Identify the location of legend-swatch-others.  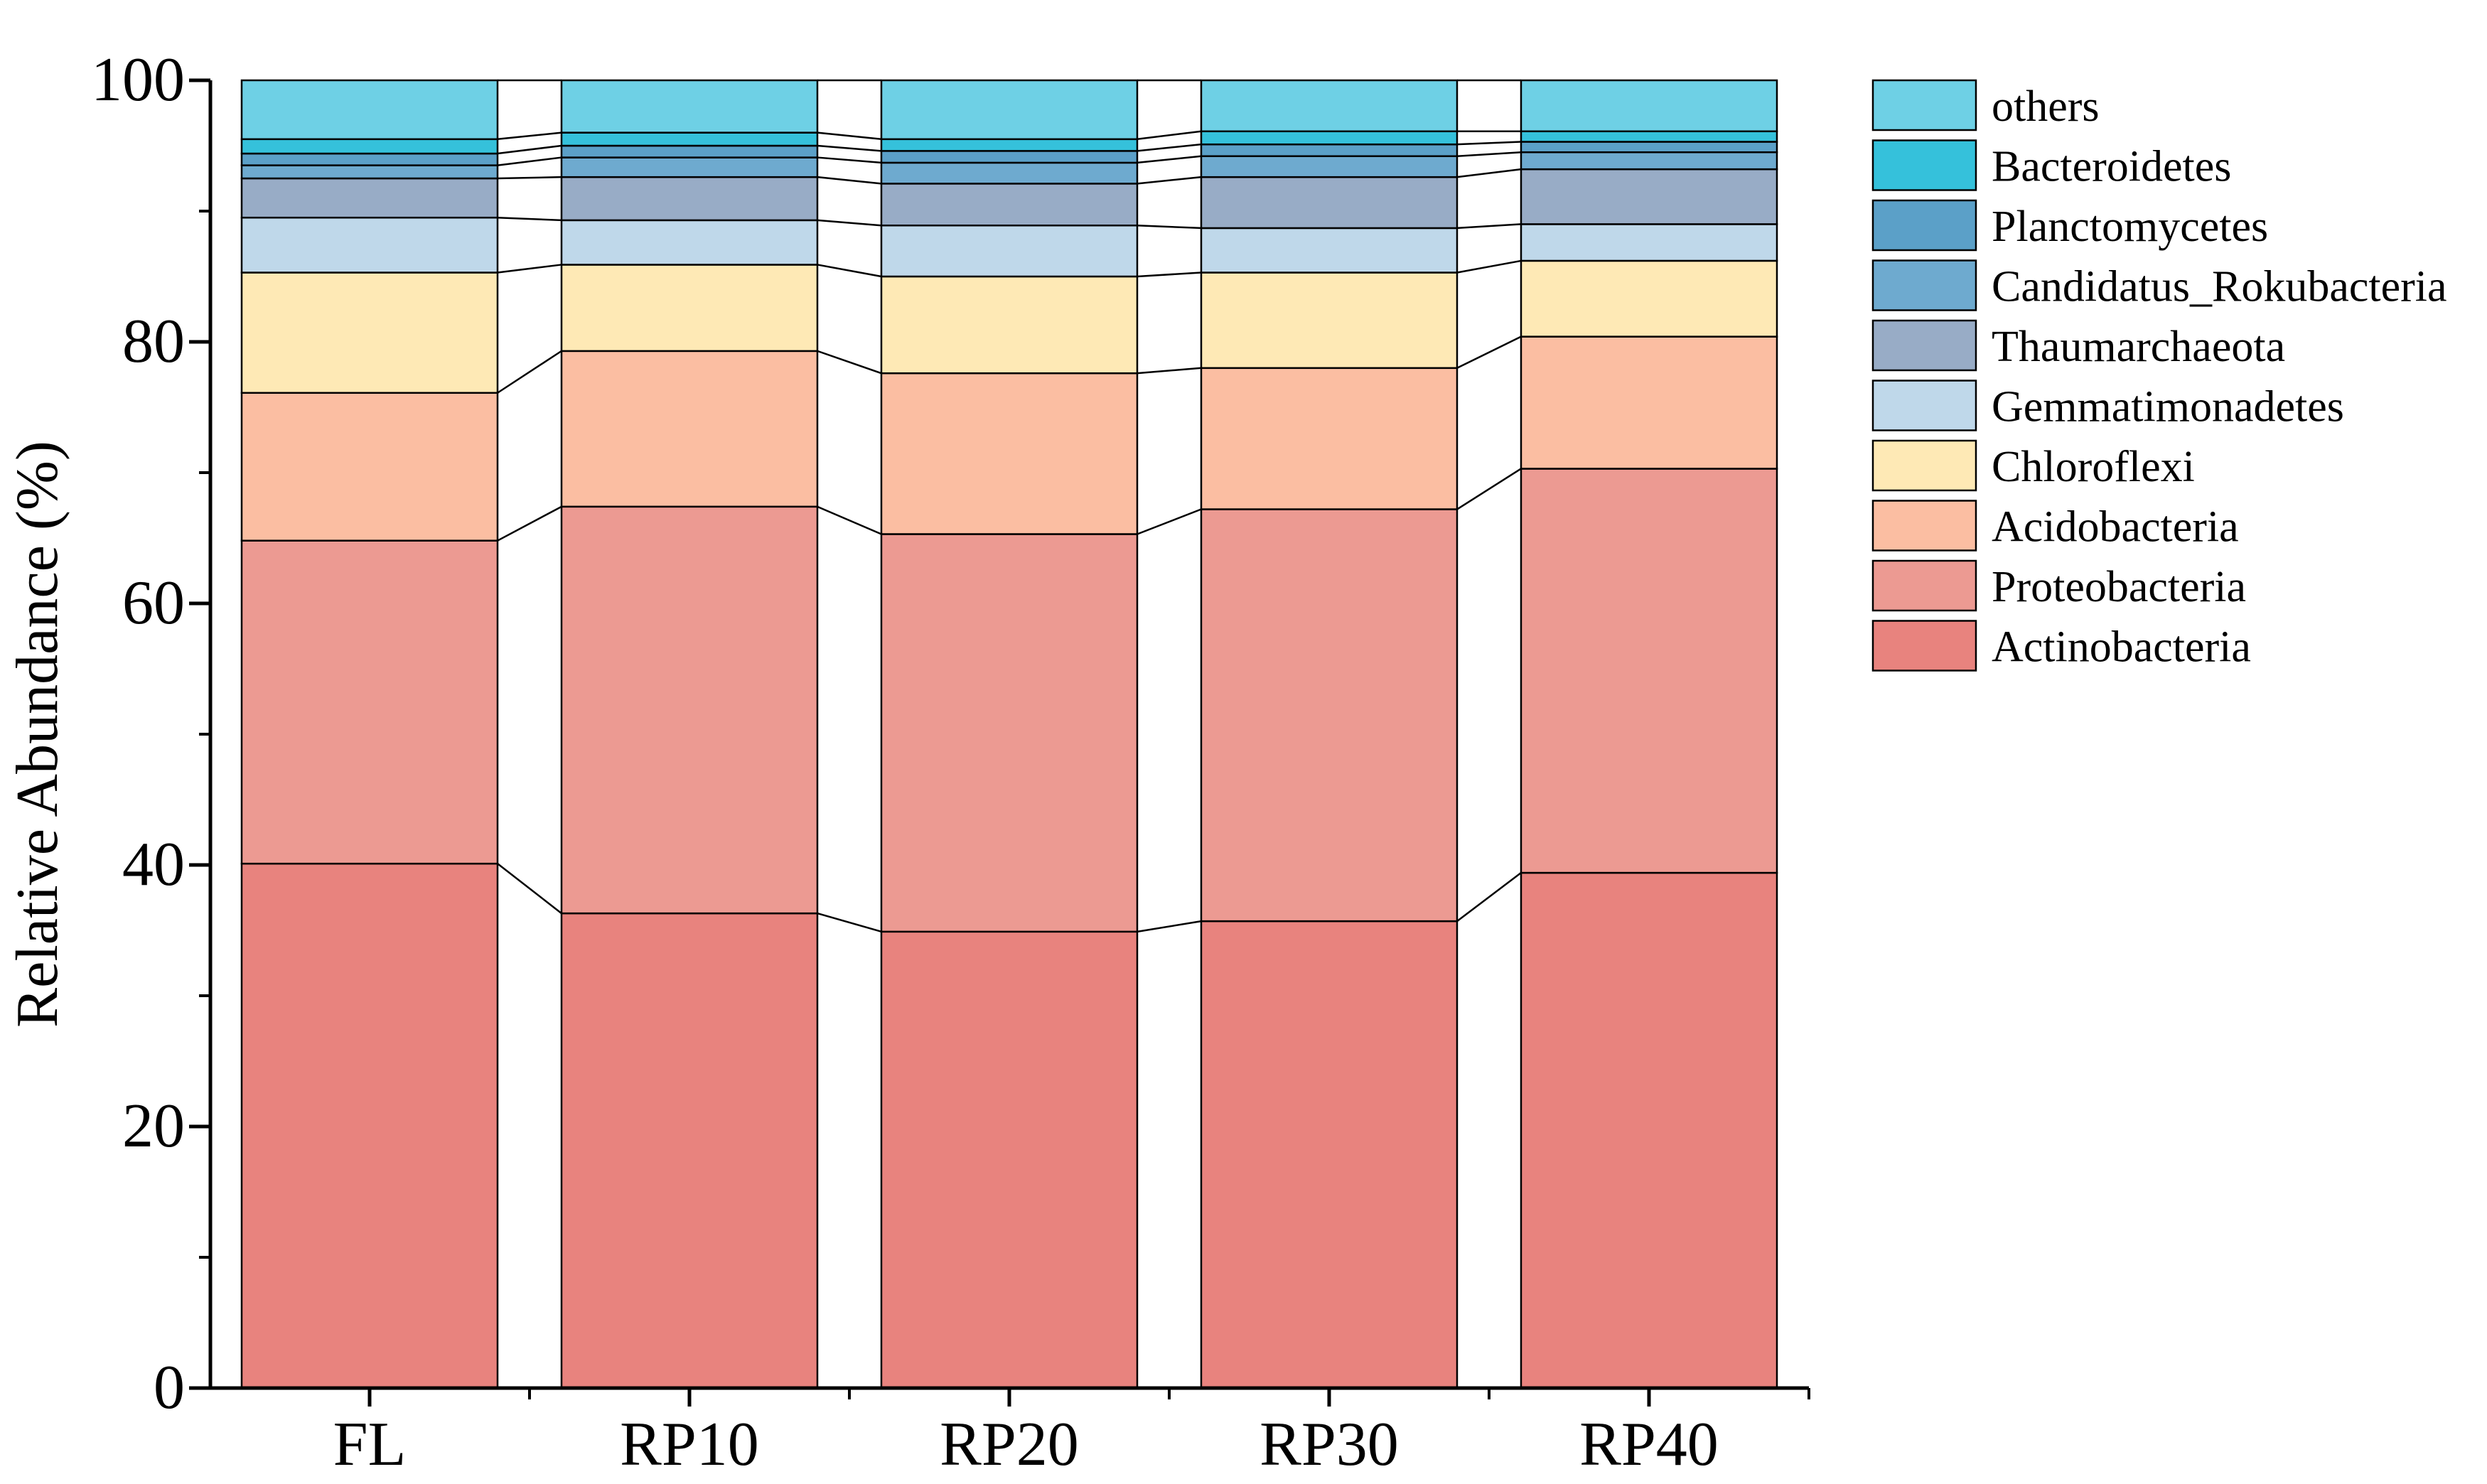
(1924, 105).